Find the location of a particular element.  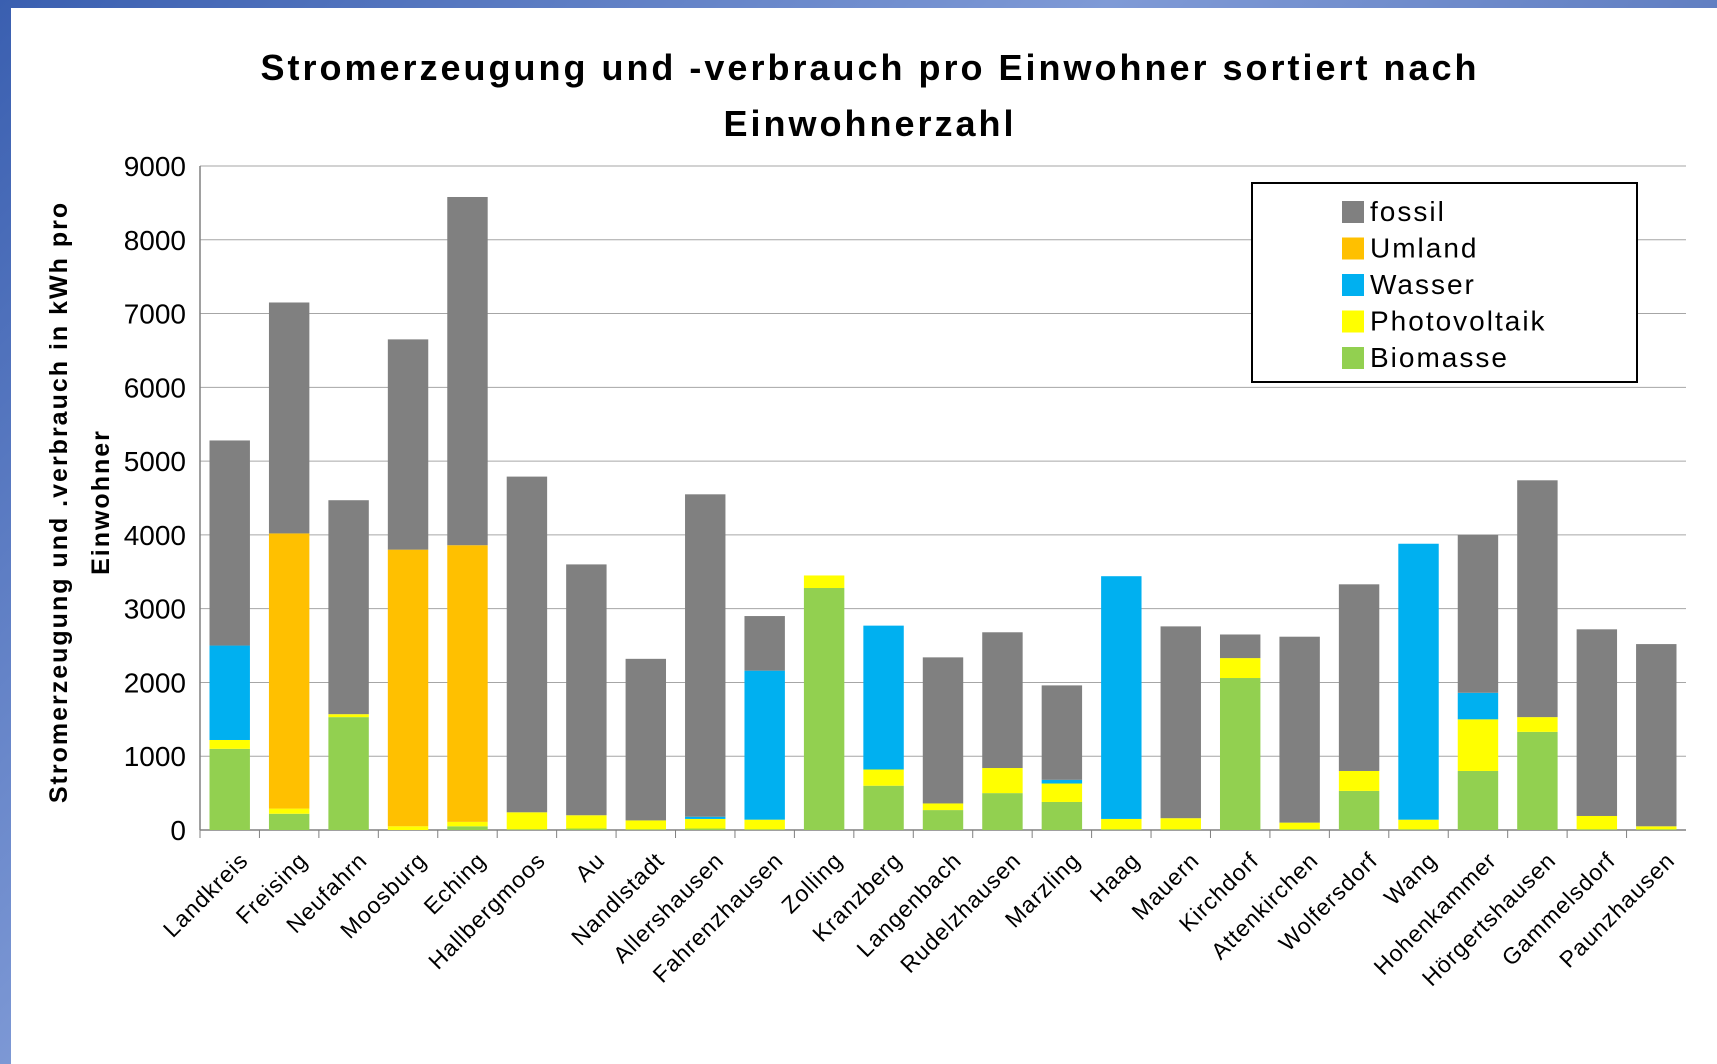

y-tick-label: 9000 is located at coordinates (155, 166).